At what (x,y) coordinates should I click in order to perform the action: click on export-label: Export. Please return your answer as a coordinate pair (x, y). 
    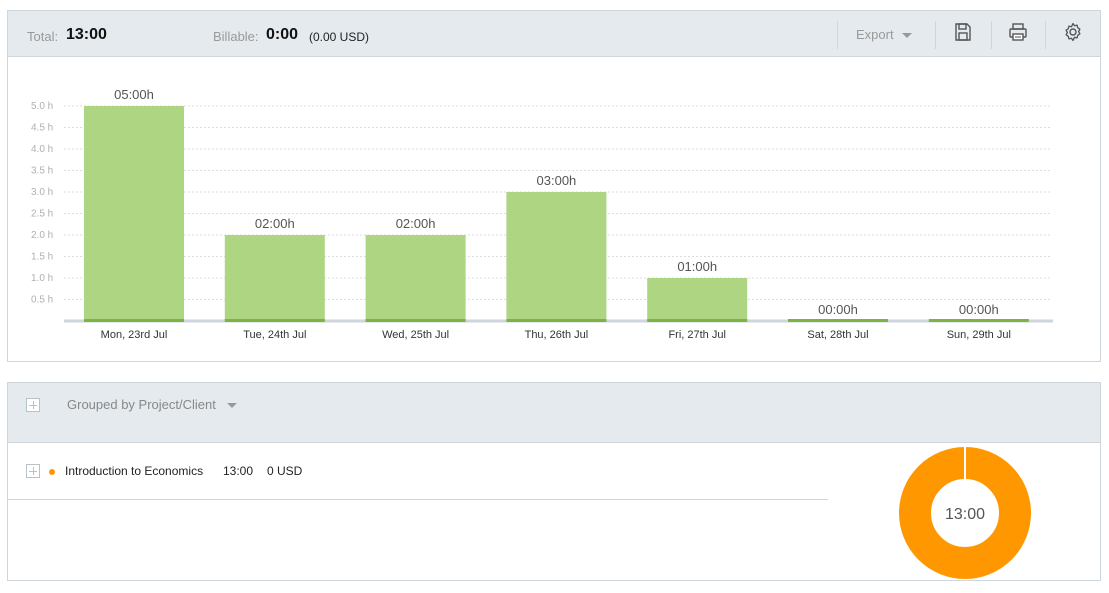
    Looking at the image, I should click on (875, 34).